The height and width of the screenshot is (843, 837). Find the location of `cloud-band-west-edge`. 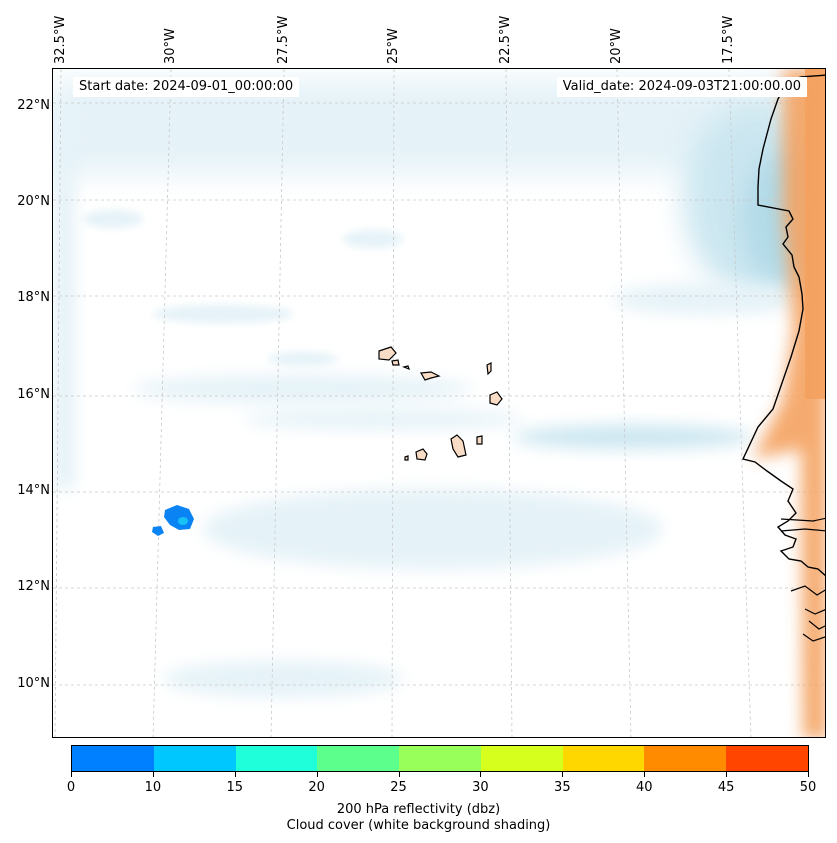

cloud-band-west-edge is located at coordinates (64, 294).